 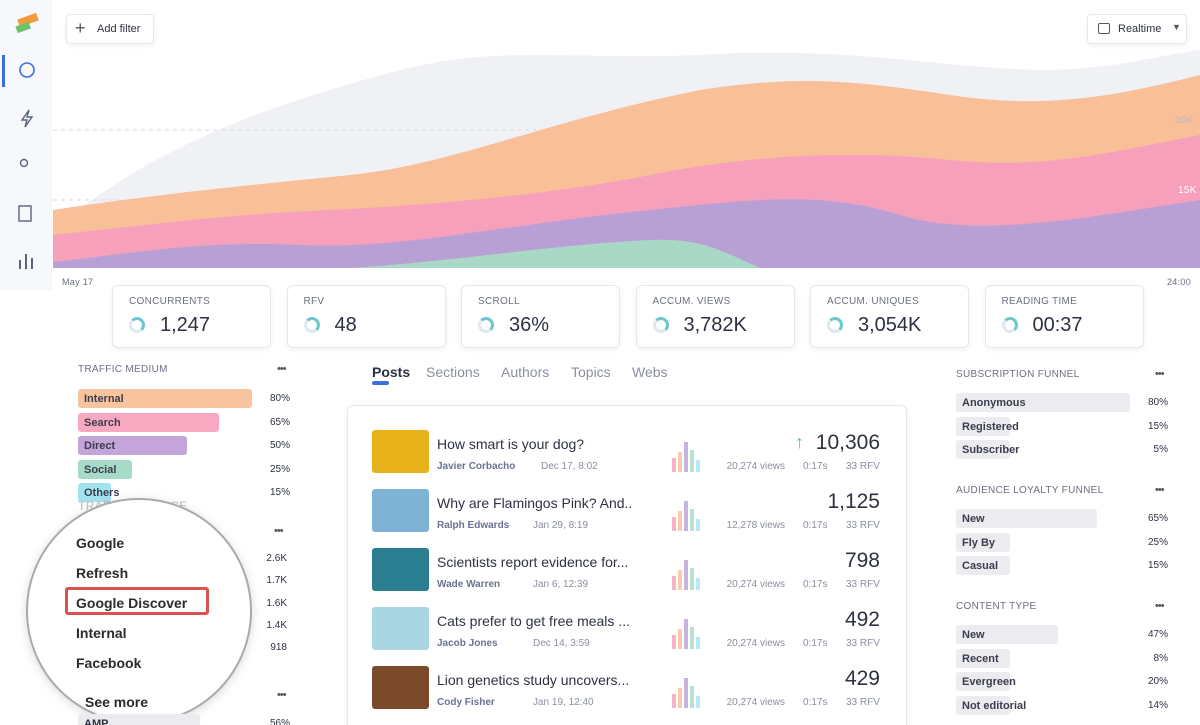 I want to click on metric-value: 3,782K, so click(x=715, y=325).